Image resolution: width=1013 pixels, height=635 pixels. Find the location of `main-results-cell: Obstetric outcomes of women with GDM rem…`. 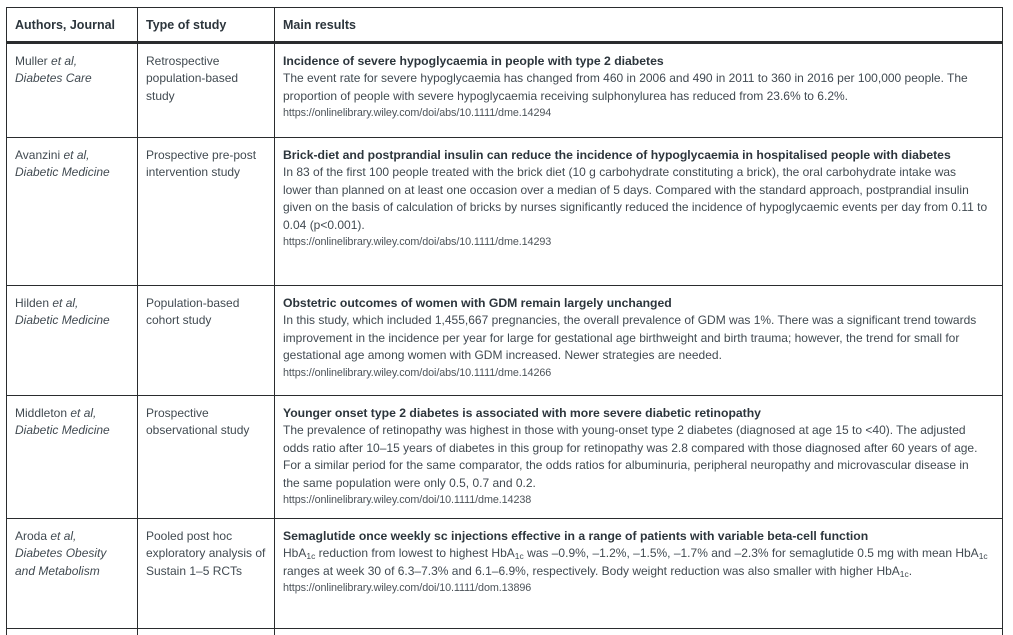

main-results-cell: Obstetric outcomes of women with GDM rem… is located at coordinates (638, 340).